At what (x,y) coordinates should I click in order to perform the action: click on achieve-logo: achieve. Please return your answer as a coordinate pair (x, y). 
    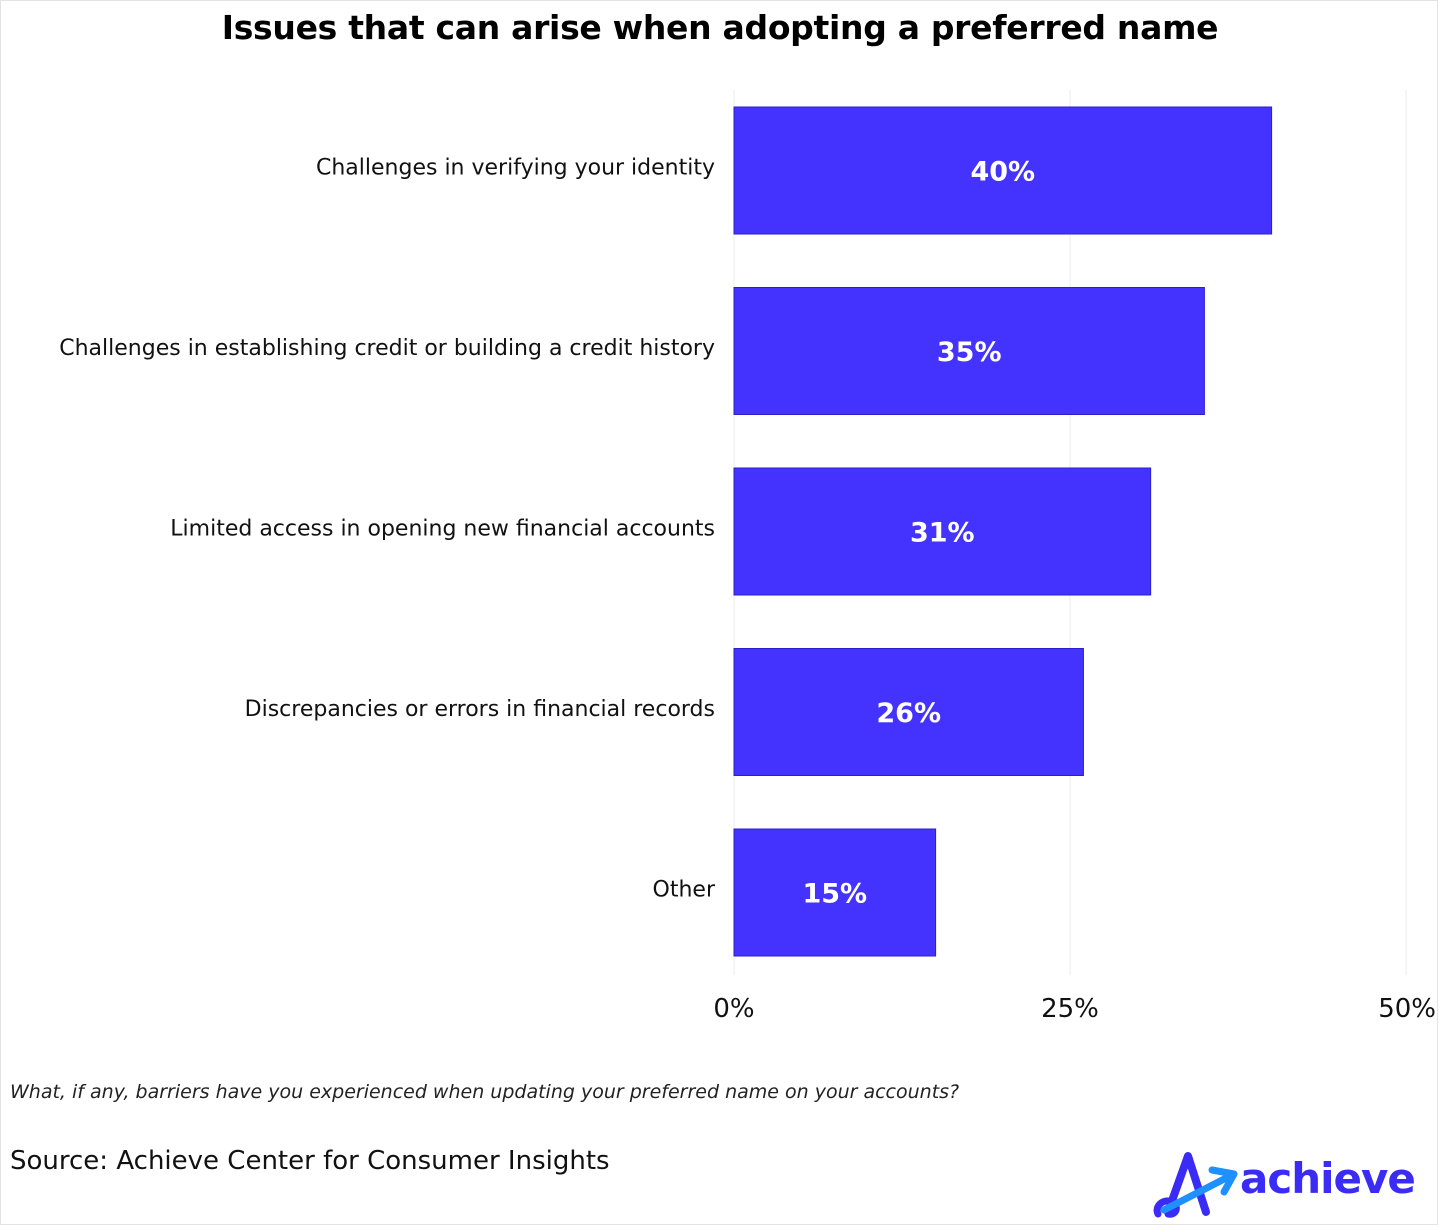
    Looking at the image, I should click on (1290, 1184).